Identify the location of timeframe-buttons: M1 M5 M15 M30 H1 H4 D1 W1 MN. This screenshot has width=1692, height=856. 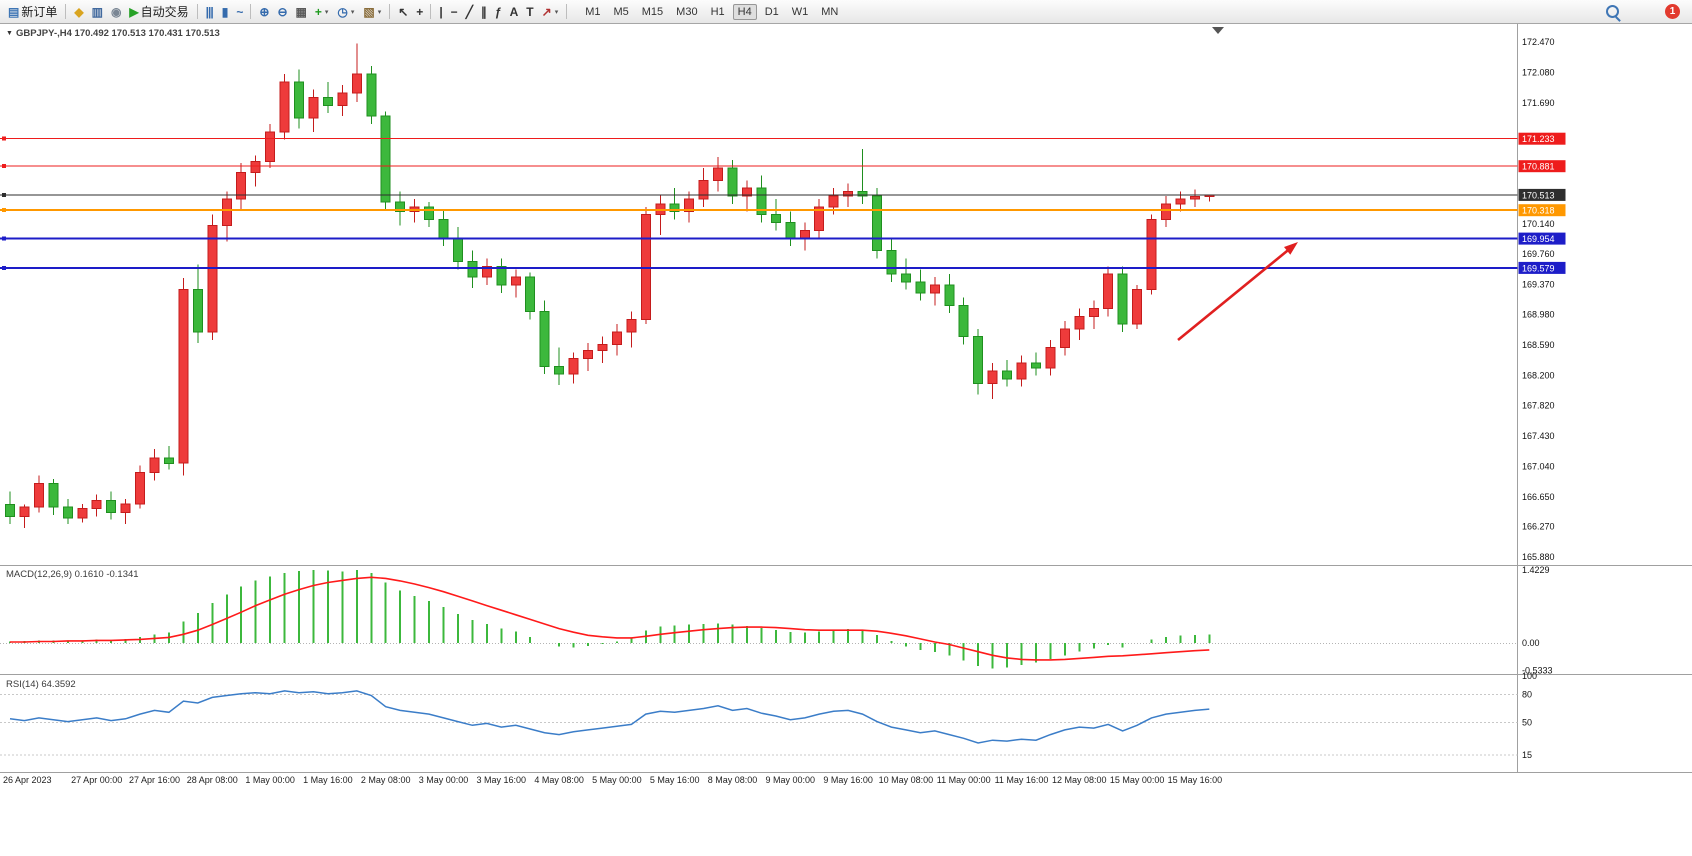
(711, 11).